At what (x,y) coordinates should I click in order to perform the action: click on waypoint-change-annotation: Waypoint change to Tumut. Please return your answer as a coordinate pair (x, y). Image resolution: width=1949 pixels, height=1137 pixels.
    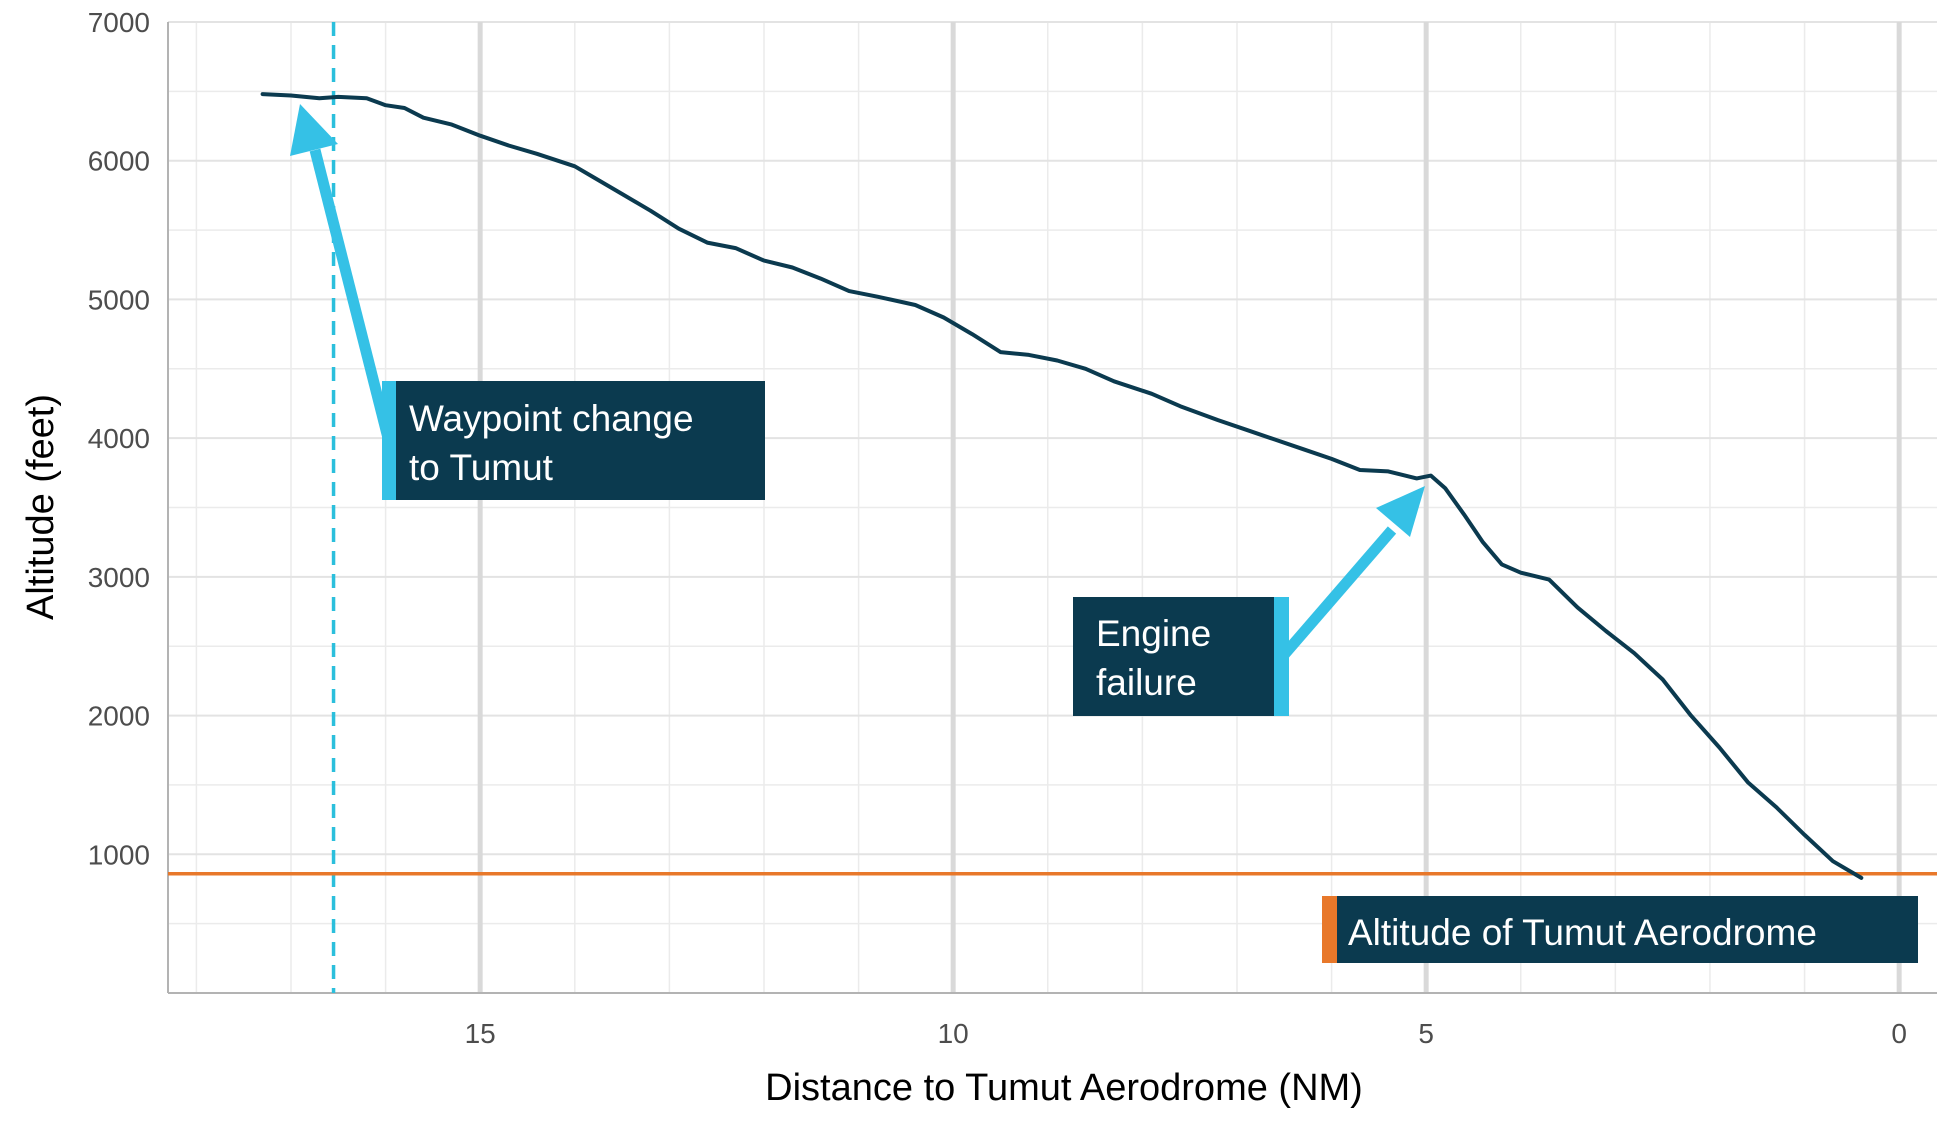
    Looking at the image, I should click on (573, 440).